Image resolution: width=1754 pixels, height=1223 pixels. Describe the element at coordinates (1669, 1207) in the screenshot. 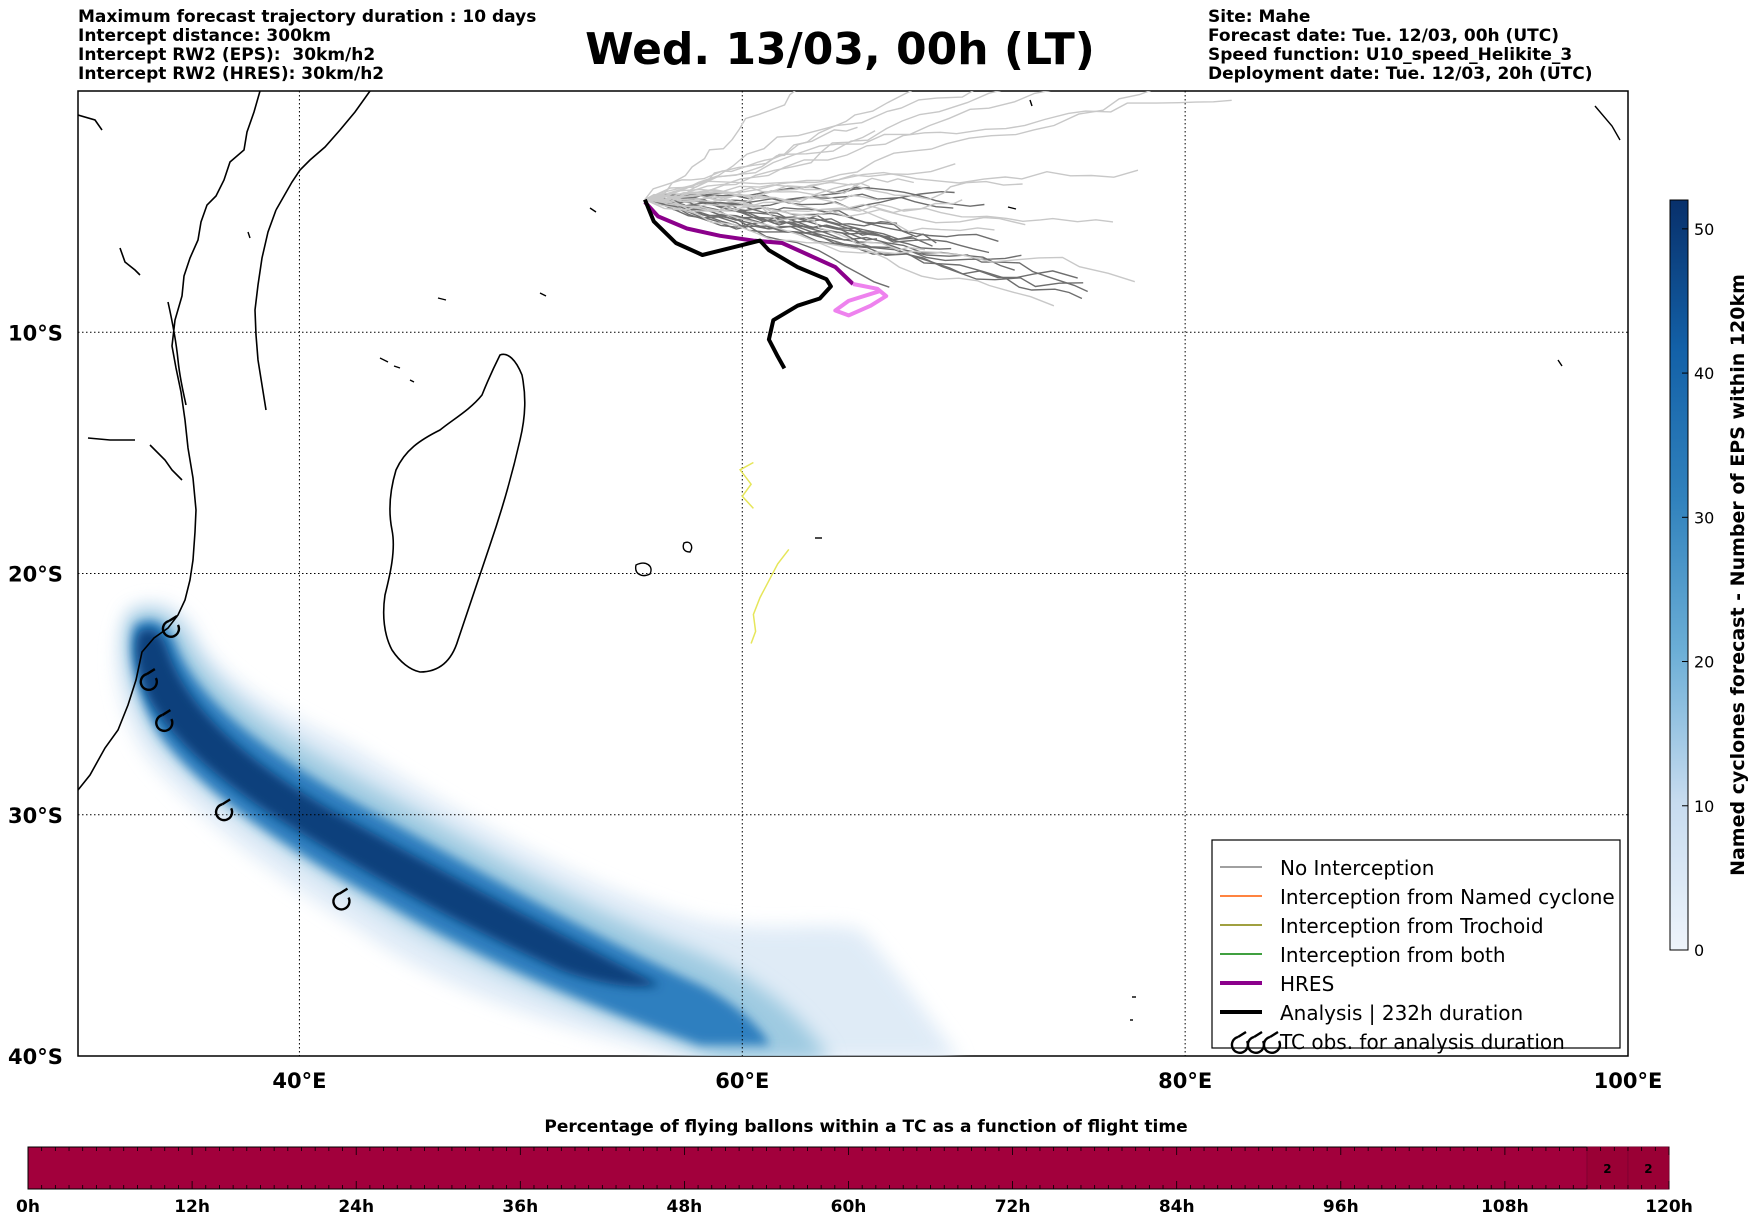

I see `strip-tick-label: 120h` at that location.